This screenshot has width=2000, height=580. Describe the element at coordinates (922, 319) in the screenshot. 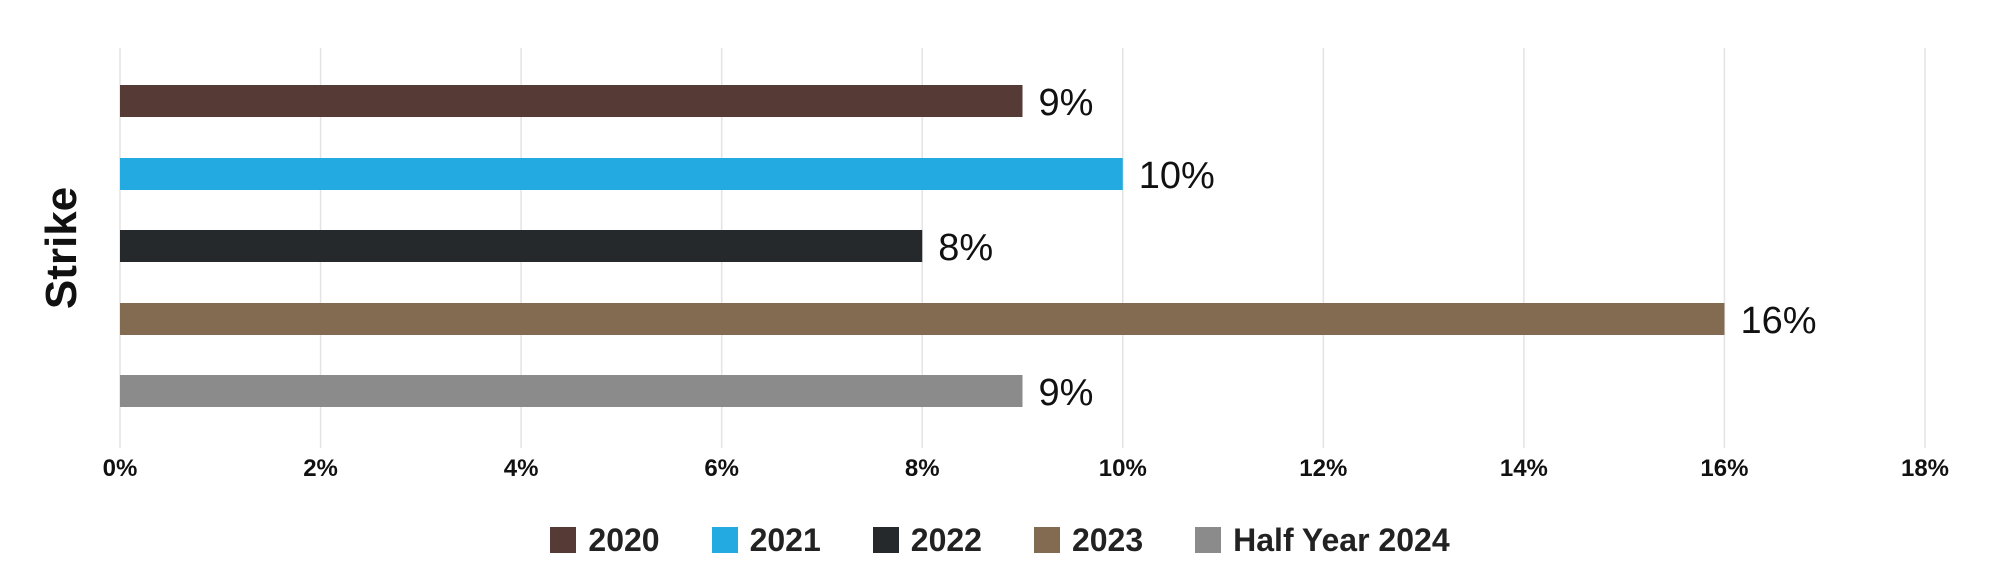

I see `bar-2023` at that location.